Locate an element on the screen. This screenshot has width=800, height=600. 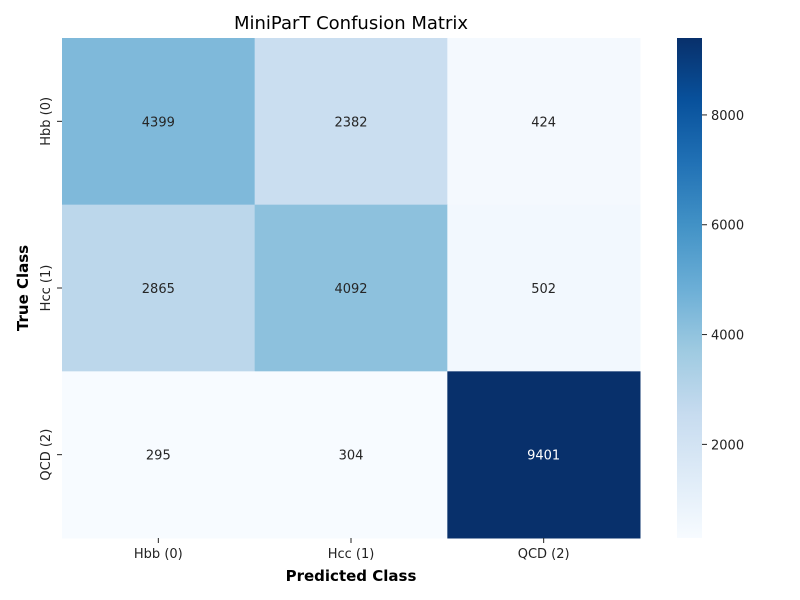
heatmap-cell-r2-c0 is located at coordinates (159, 455).